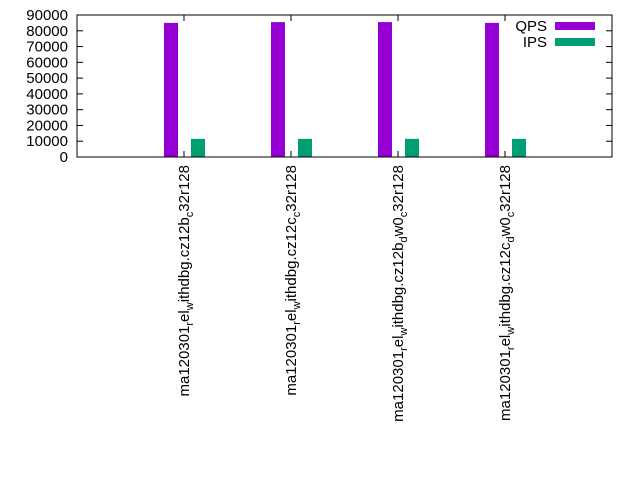 This screenshot has height=480, width=640. I want to click on y-tick-label: 60000, so click(47, 62).